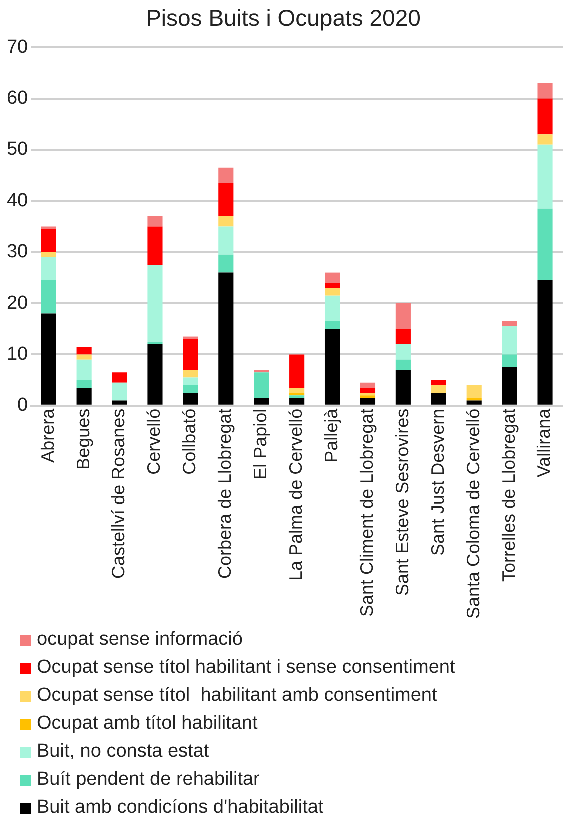 The height and width of the screenshot is (834, 573). What do you see at coordinates (17, 354) in the screenshot?
I see `y-tick-label: 10` at bounding box center [17, 354].